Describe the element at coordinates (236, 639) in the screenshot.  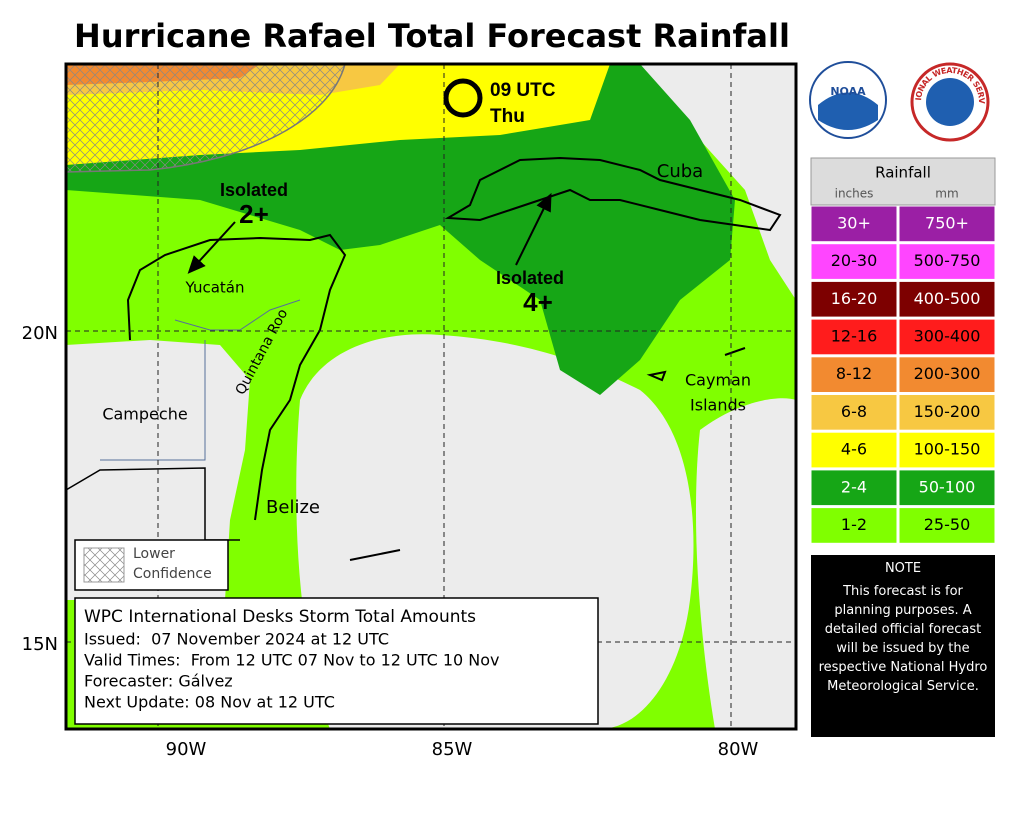
I see `info-line: Issued: 07 November 2024 at 12 UTC` at that location.